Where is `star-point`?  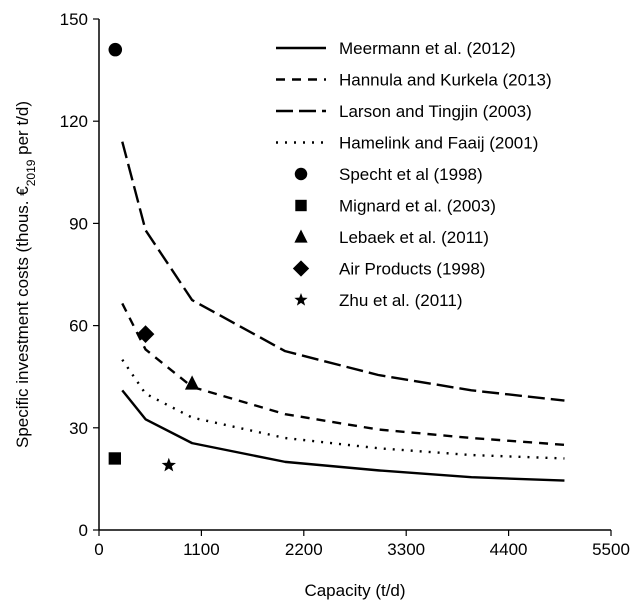
star-point is located at coordinates (168, 464).